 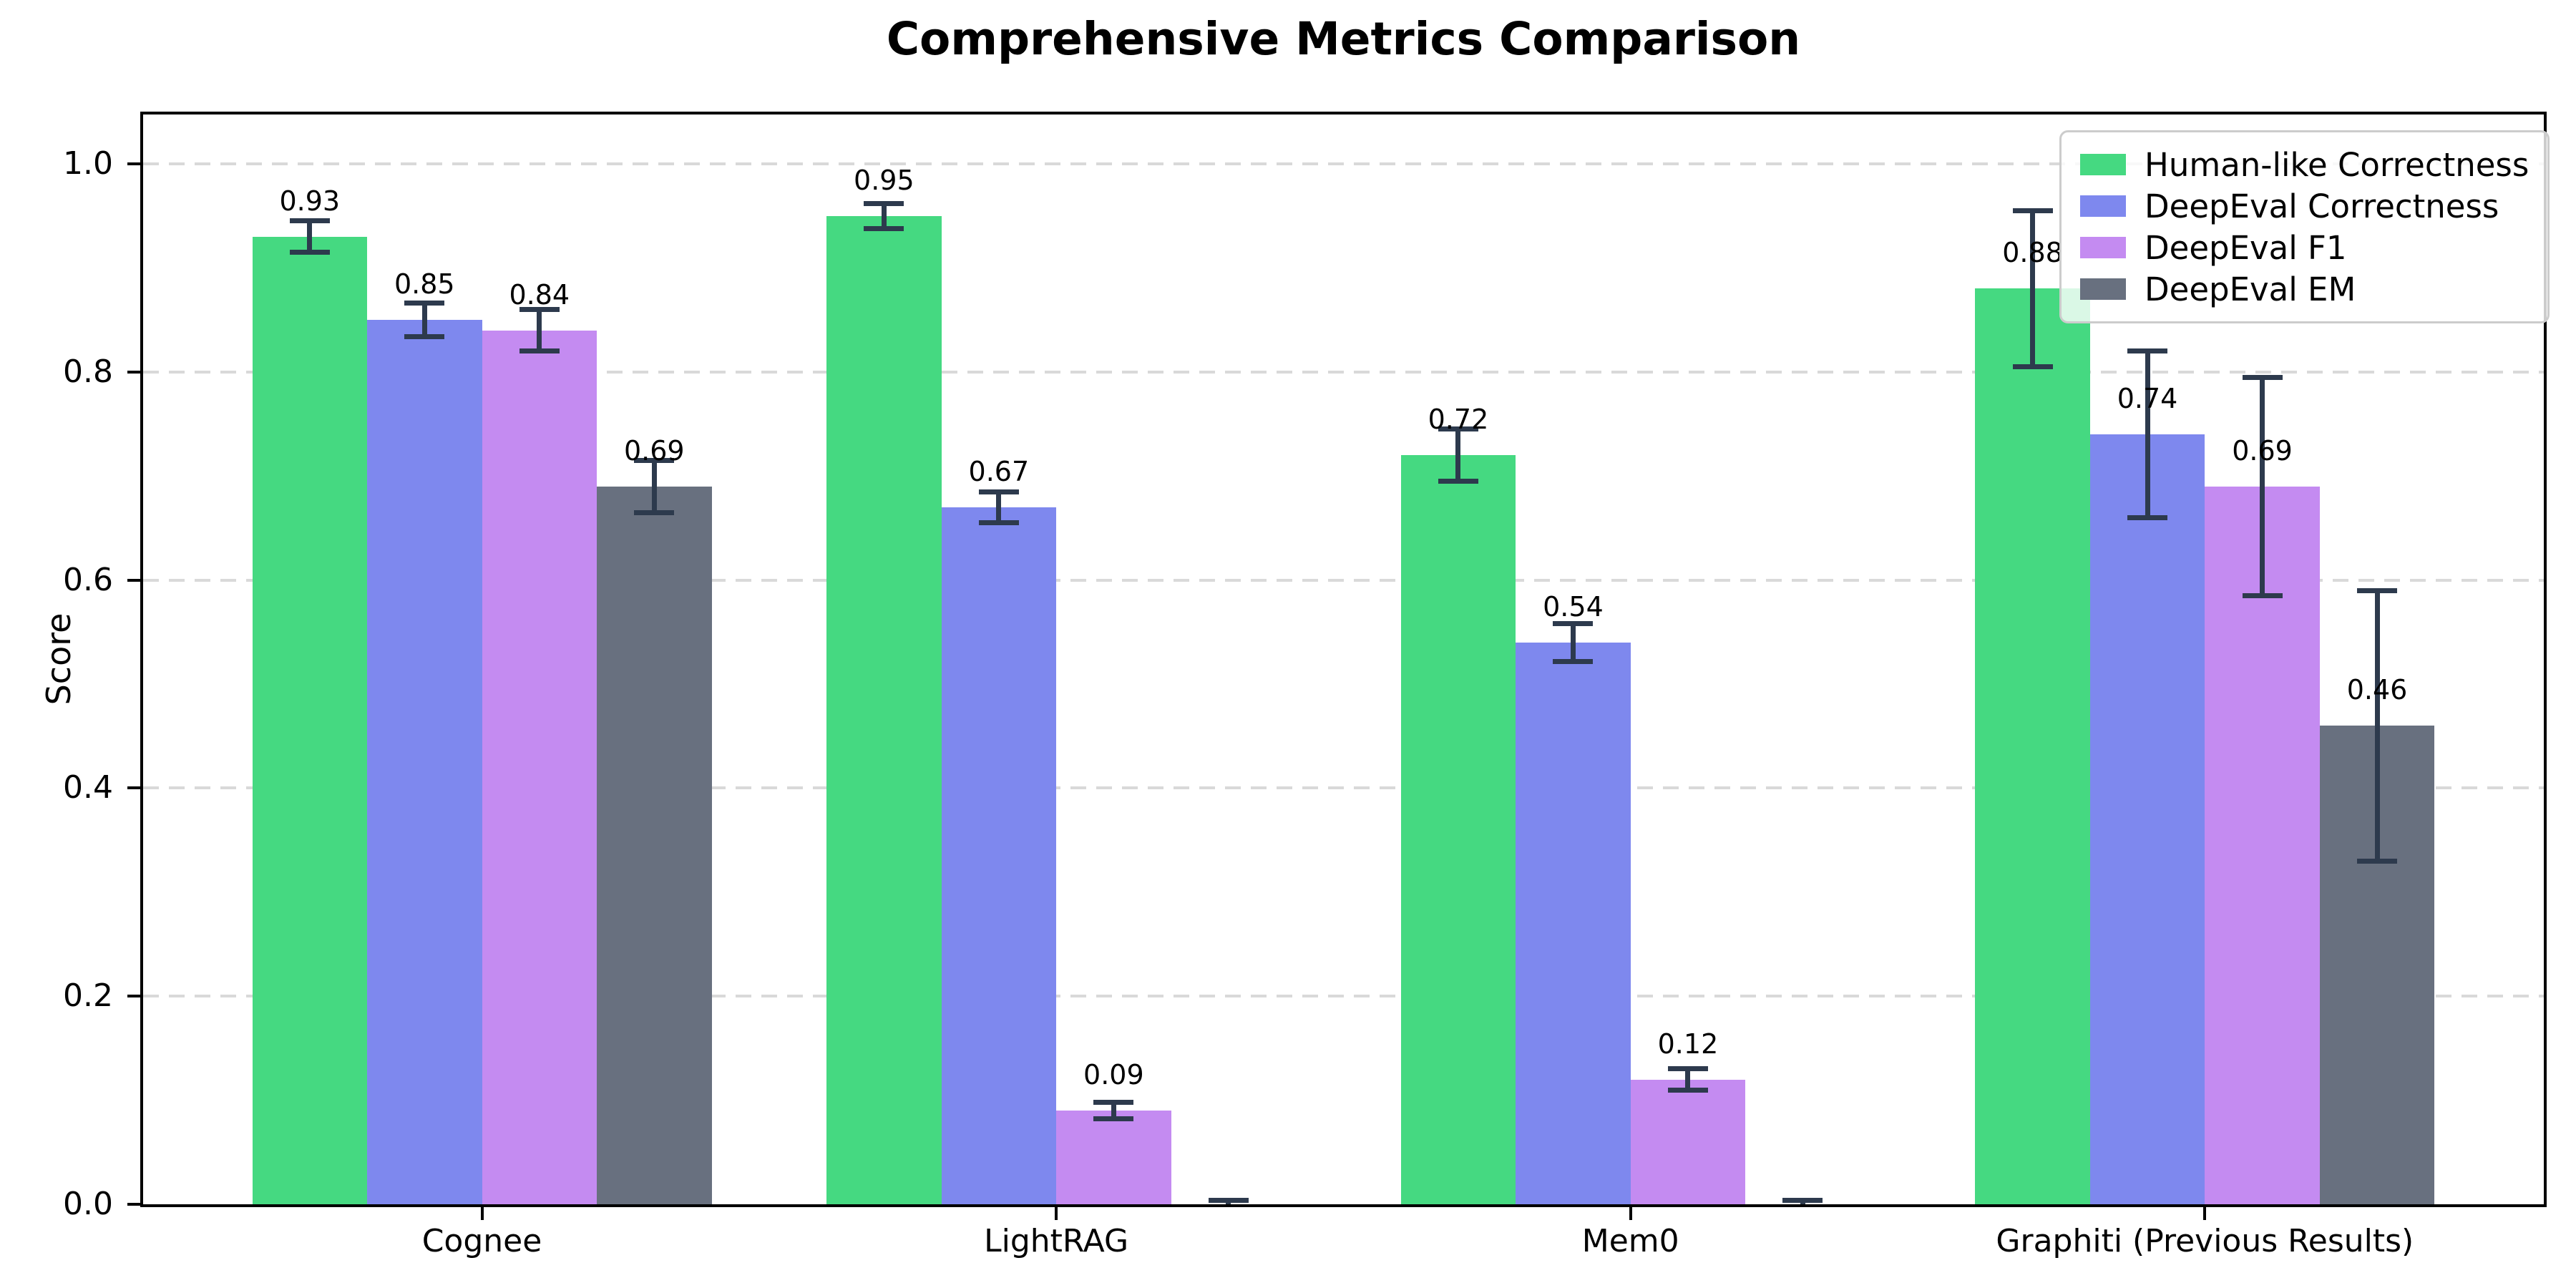 I want to click on y-tick-label: 0.6, so click(x=88, y=579).